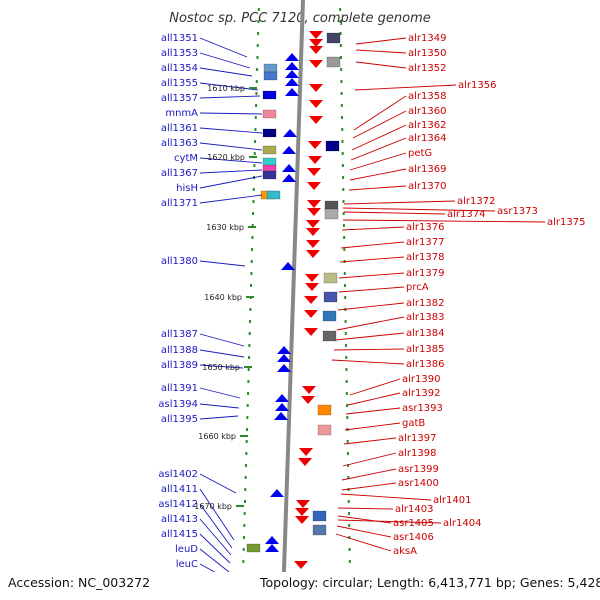 This screenshot has width=600, height=600. What do you see at coordinates (187, 188) in the screenshot?
I see `gene-label-hisH: hisH` at bounding box center [187, 188].